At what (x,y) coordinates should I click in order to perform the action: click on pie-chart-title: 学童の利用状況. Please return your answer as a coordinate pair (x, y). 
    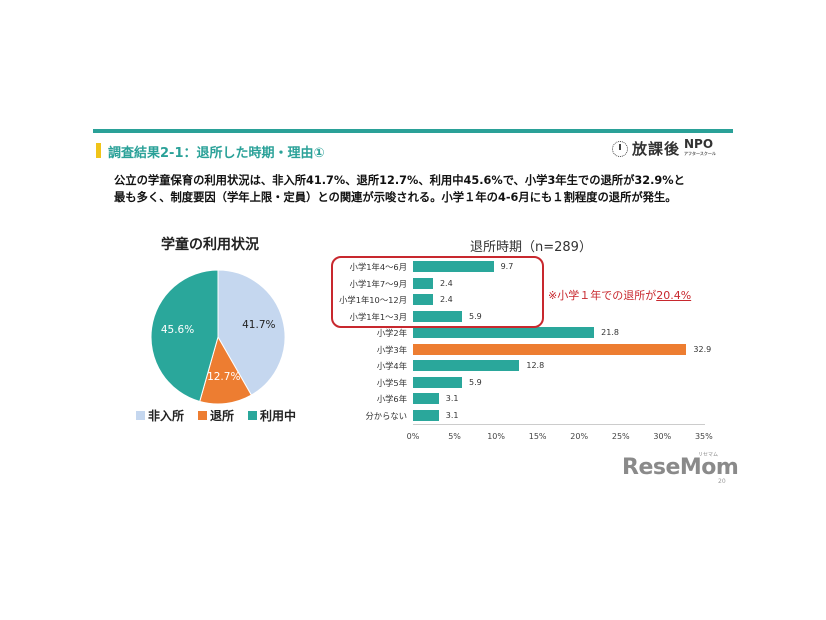
    Looking at the image, I should click on (210, 245).